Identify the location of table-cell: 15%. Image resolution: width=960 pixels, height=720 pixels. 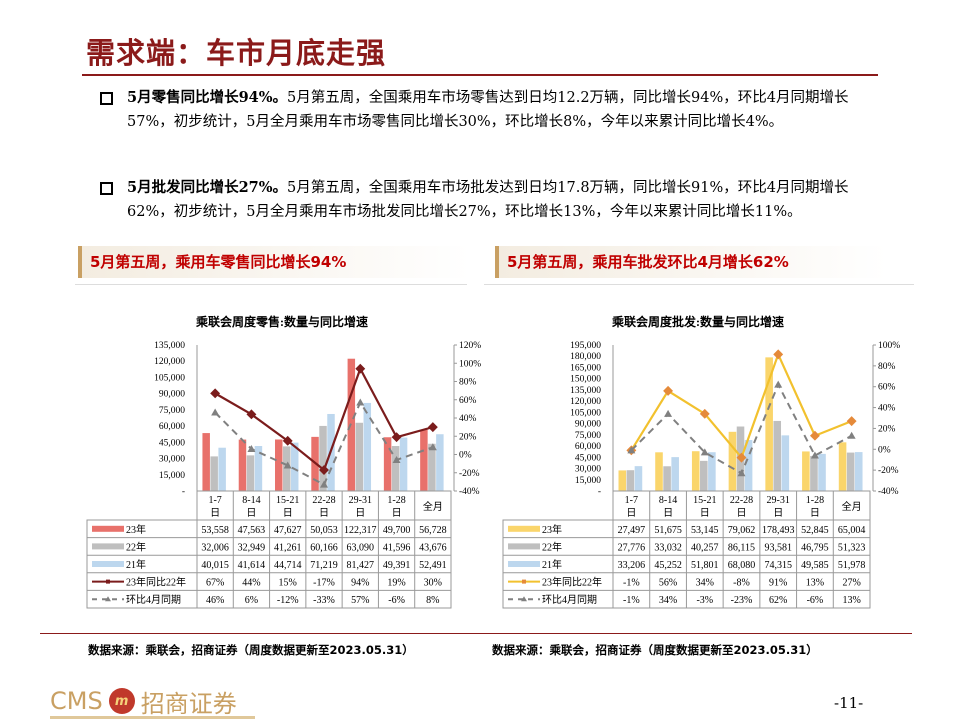
(288, 583).